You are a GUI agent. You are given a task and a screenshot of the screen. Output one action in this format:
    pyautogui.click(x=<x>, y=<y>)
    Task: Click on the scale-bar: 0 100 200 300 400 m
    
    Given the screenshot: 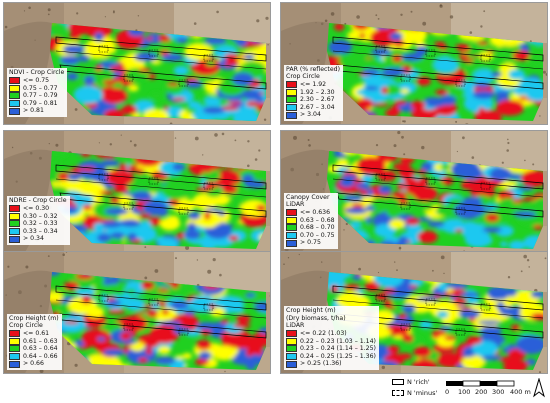 What is the action you would take?
    pyautogui.click(x=488, y=387)
    